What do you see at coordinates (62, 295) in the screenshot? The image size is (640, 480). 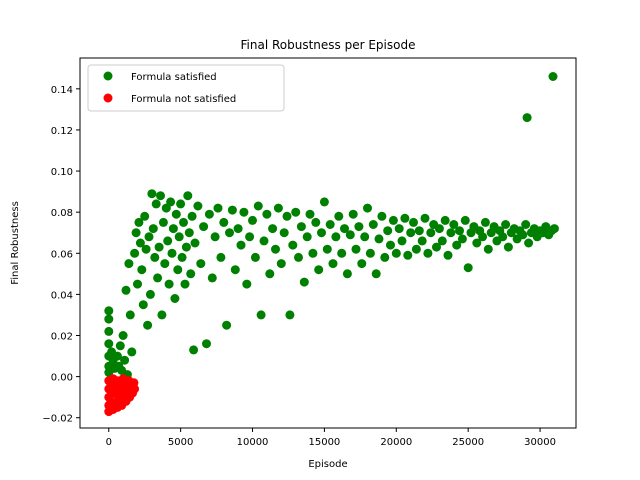 I see `y-tick-label: 0.04` at bounding box center [62, 295].